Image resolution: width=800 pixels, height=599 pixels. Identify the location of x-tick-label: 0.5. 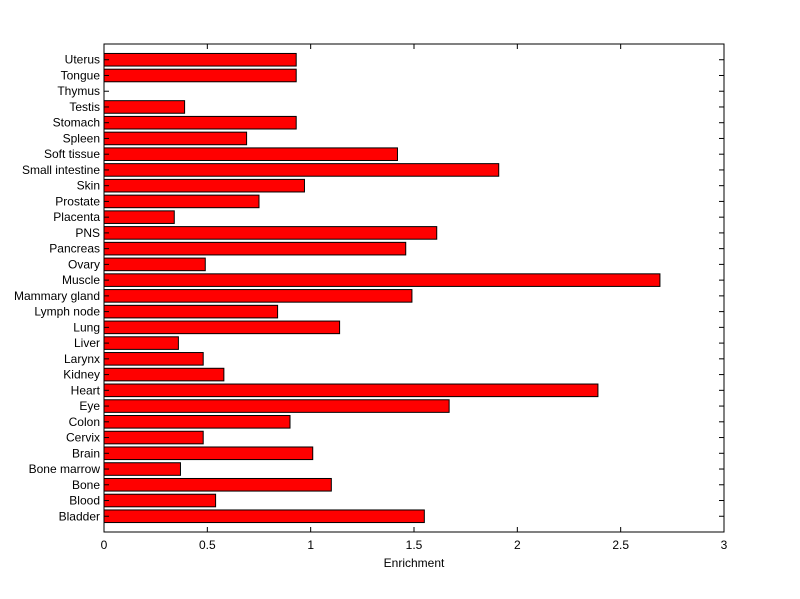
(207, 545).